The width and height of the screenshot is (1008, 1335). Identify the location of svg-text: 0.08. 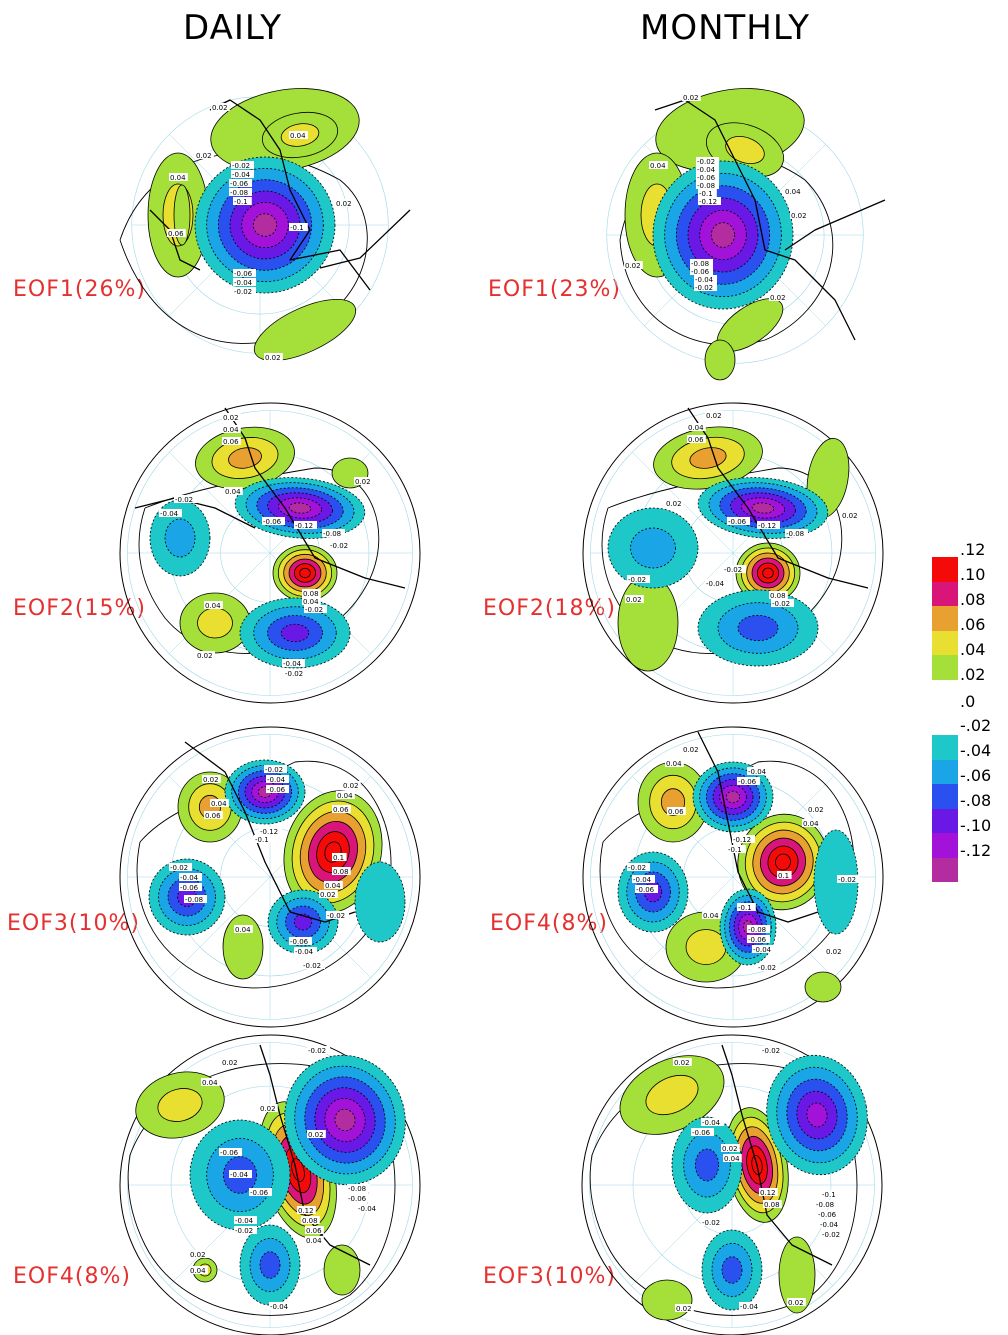
(311, 594).